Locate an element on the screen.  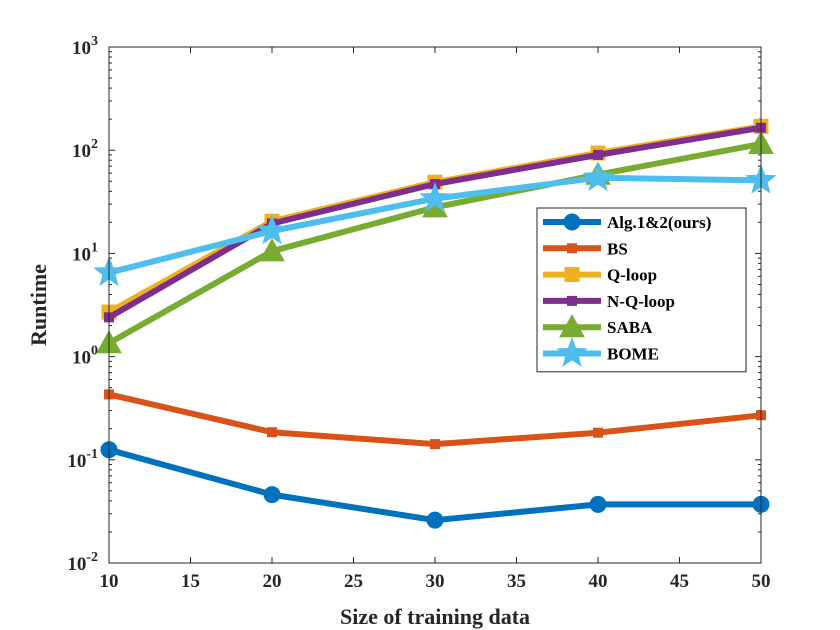
y-axis-title: Runtime is located at coordinates (38, 305).